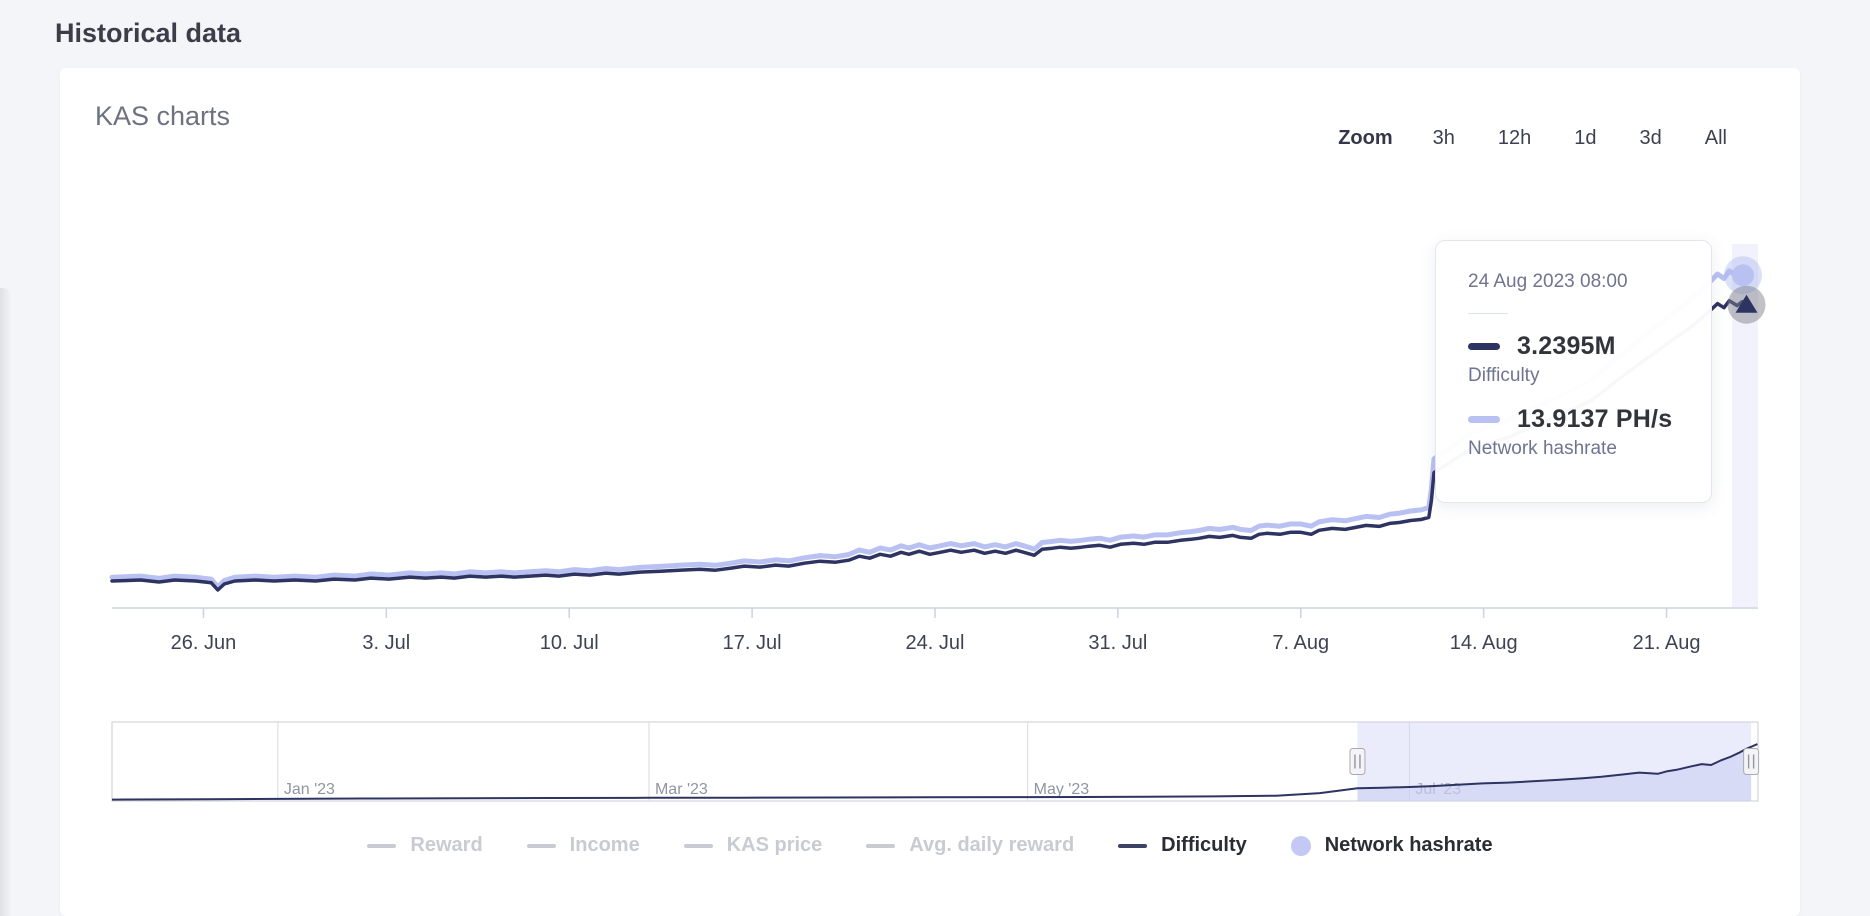 This screenshot has width=1870, height=916. Describe the element at coordinates (1743, 275) in the screenshot. I see `hashrate-marker` at that location.